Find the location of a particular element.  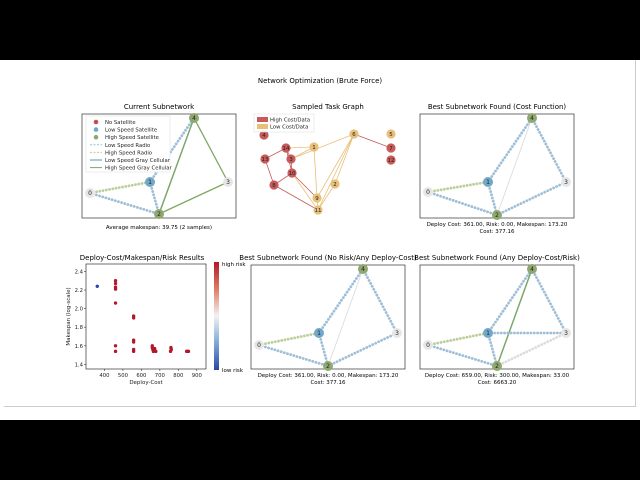

network-best-norisk: 0 1 2 3 4 is located at coordinates (328, 317).